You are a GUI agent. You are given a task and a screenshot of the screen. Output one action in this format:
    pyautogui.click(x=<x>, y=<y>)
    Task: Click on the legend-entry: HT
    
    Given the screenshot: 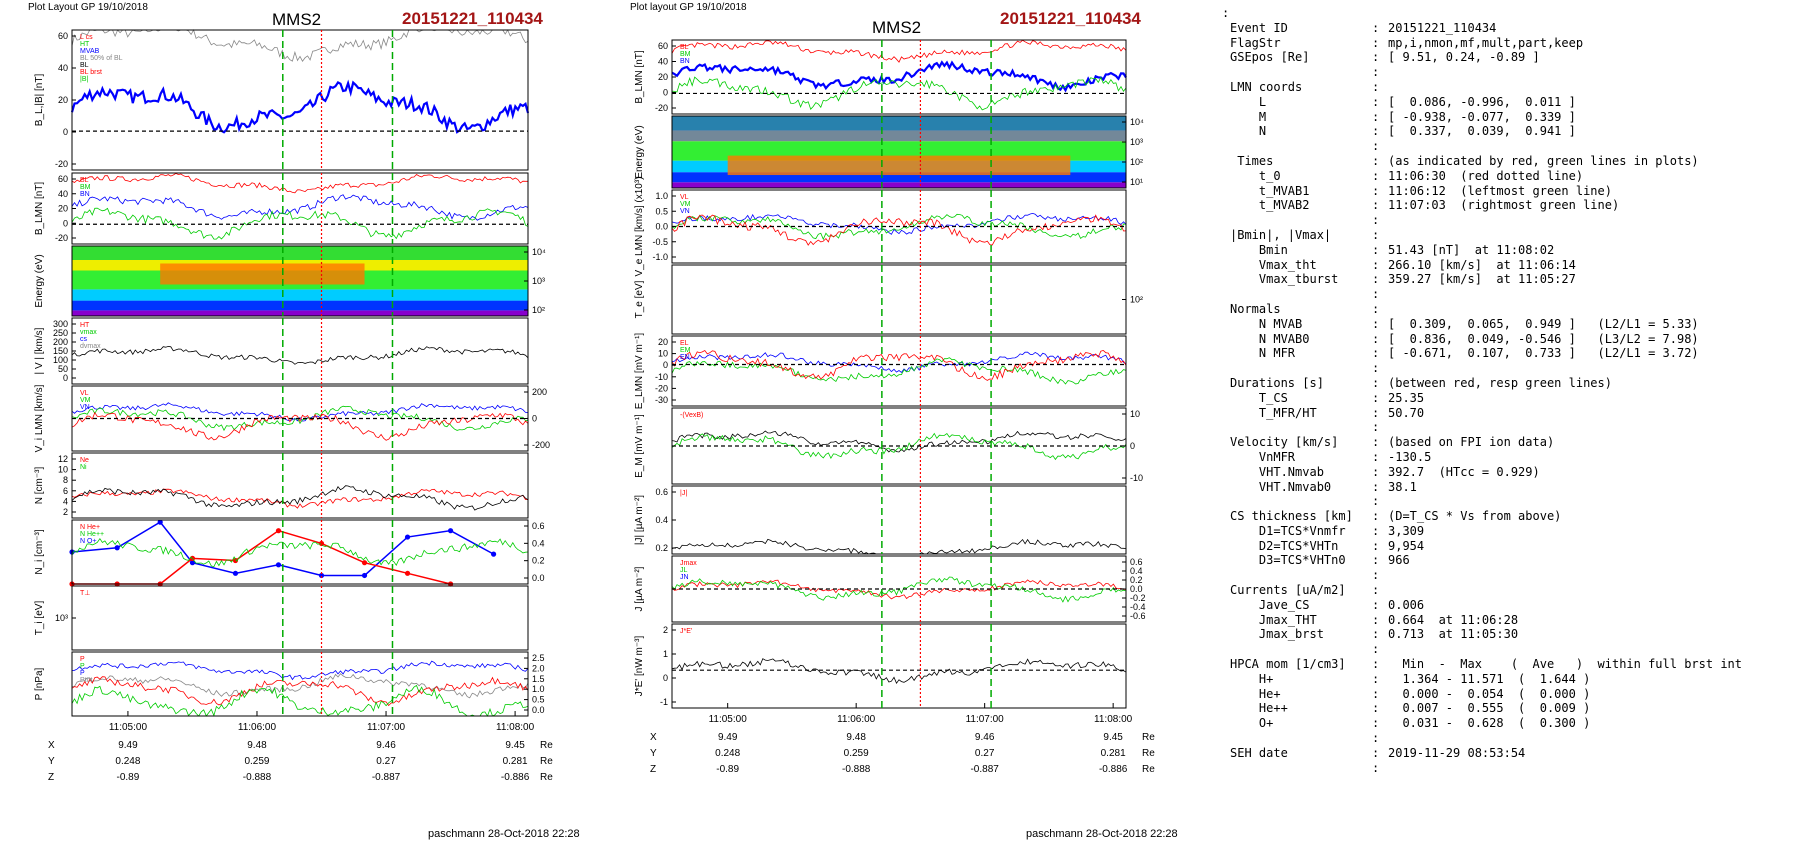 What is the action you would take?
    pyautogui.click(x=85, y=325)
    